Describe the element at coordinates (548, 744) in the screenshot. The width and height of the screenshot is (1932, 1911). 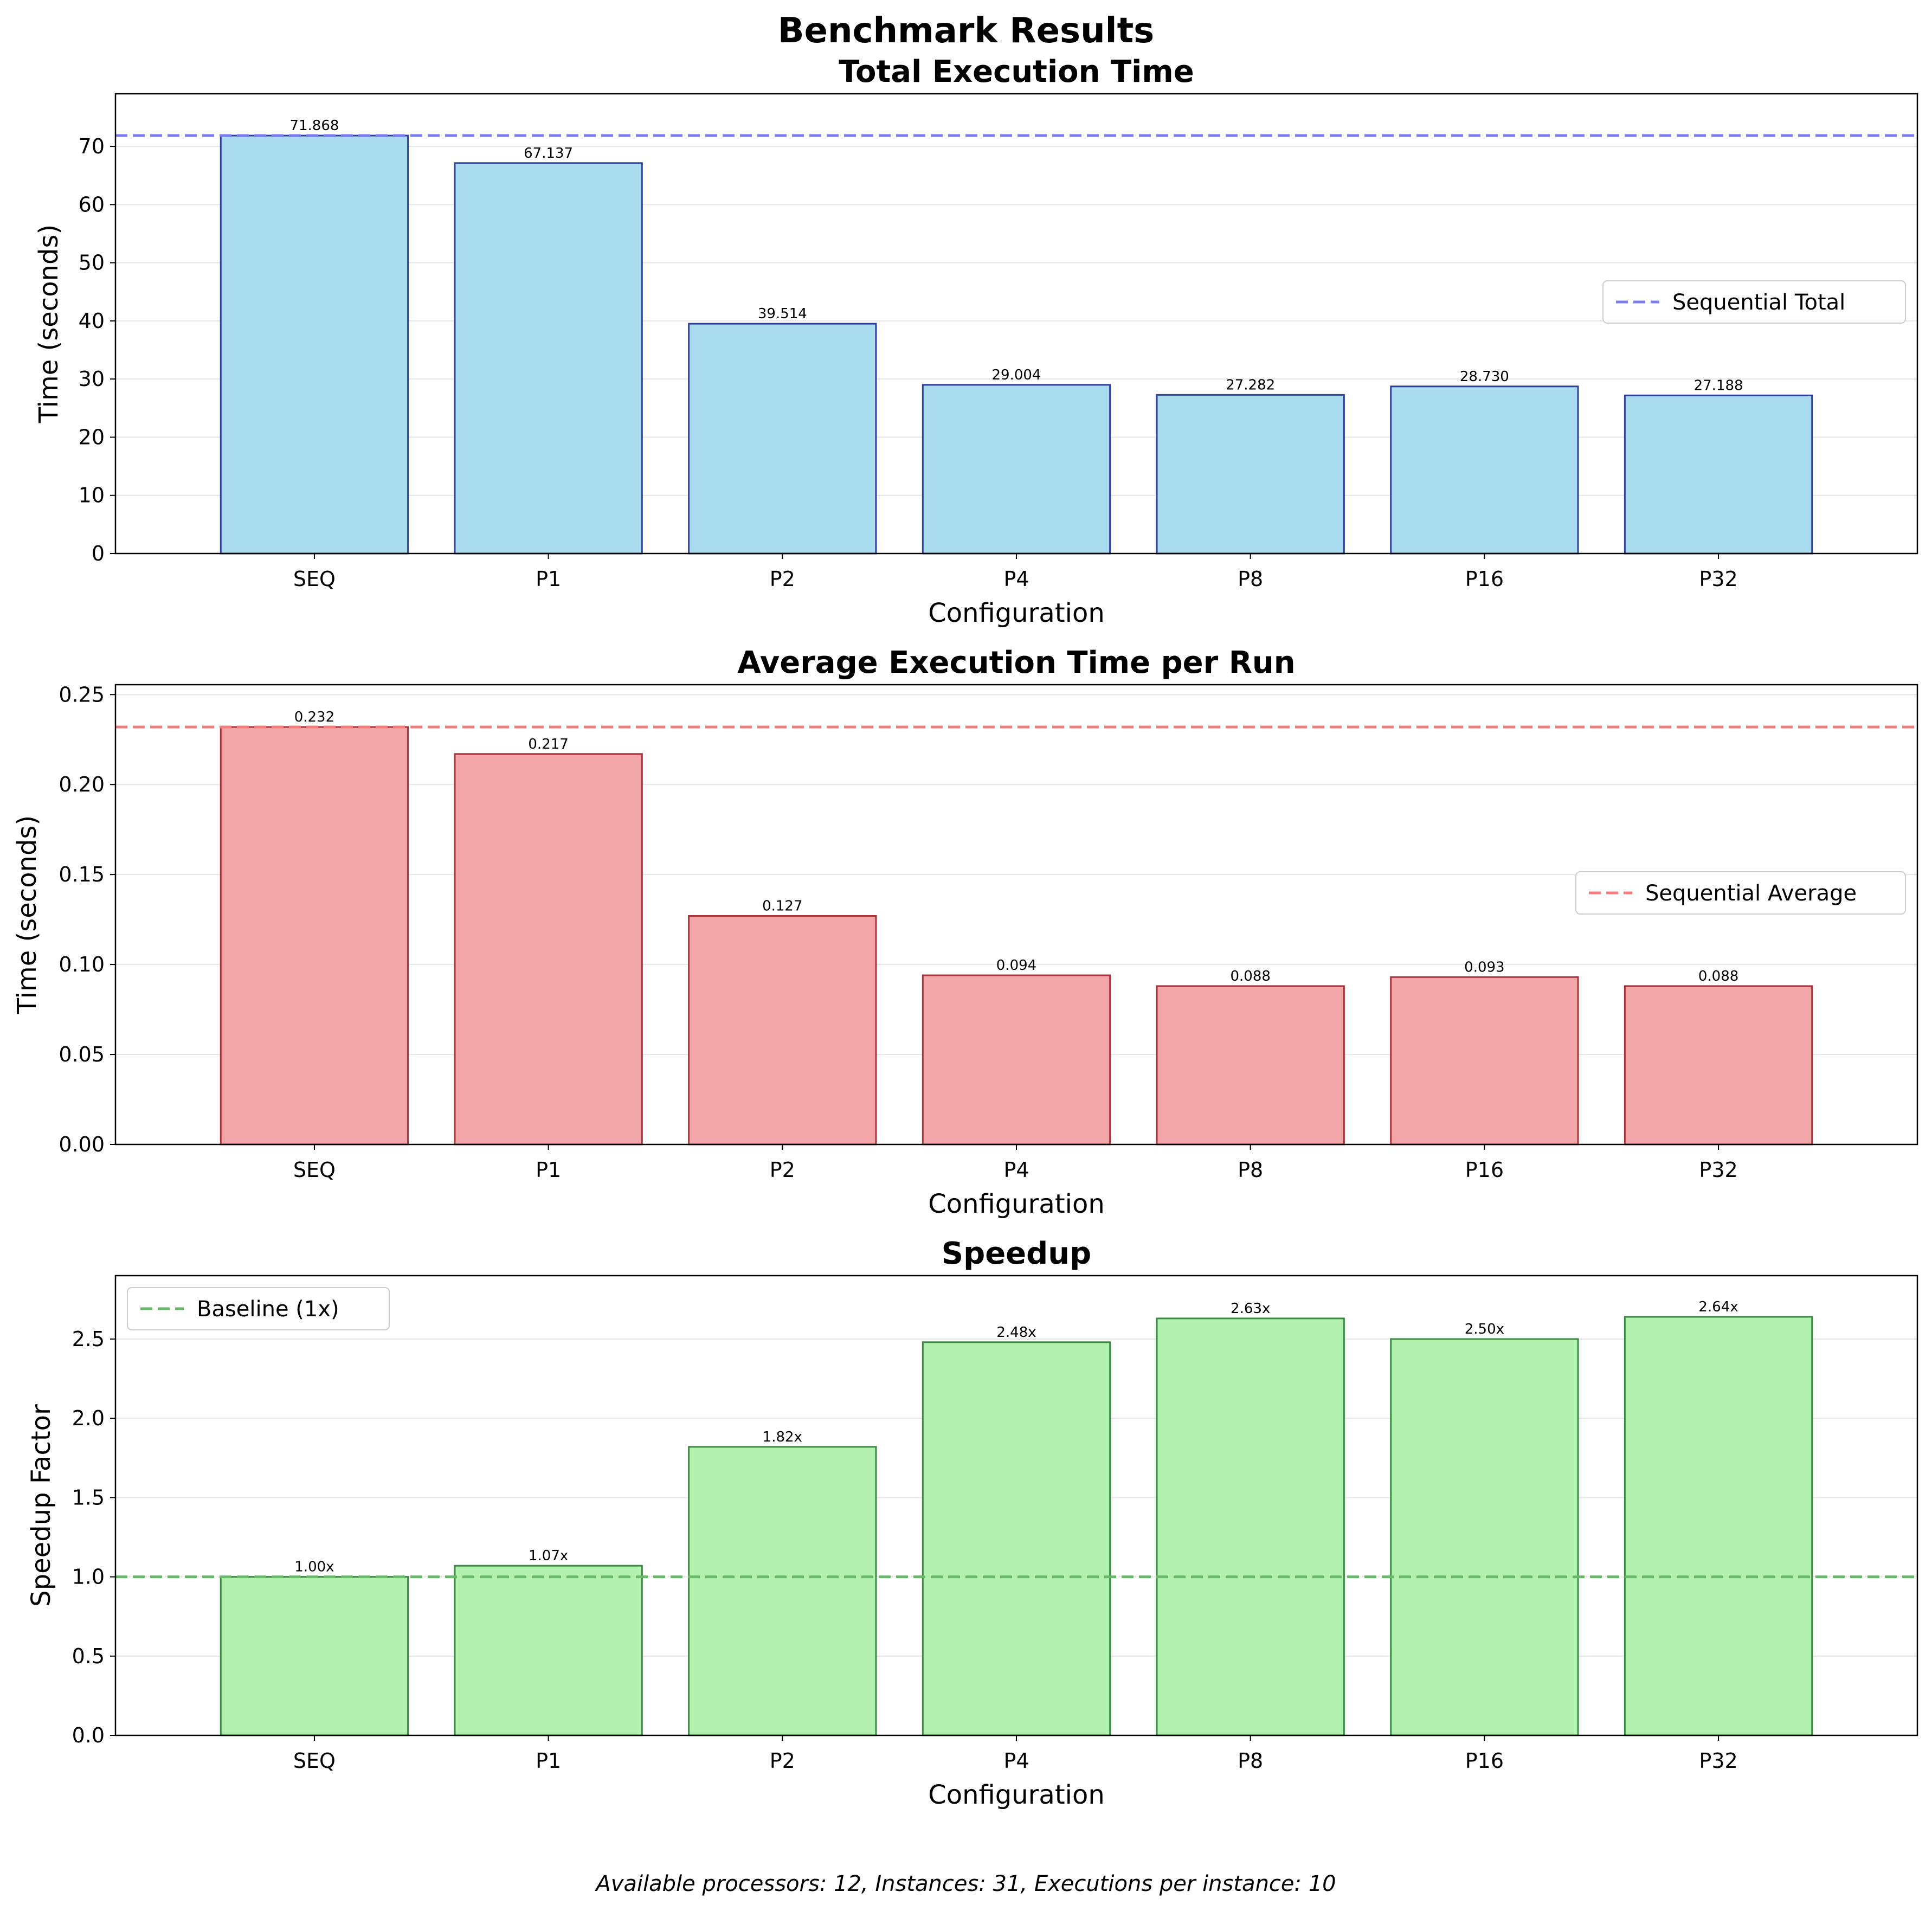
I see `bar-value-label: 0.217` at that location.